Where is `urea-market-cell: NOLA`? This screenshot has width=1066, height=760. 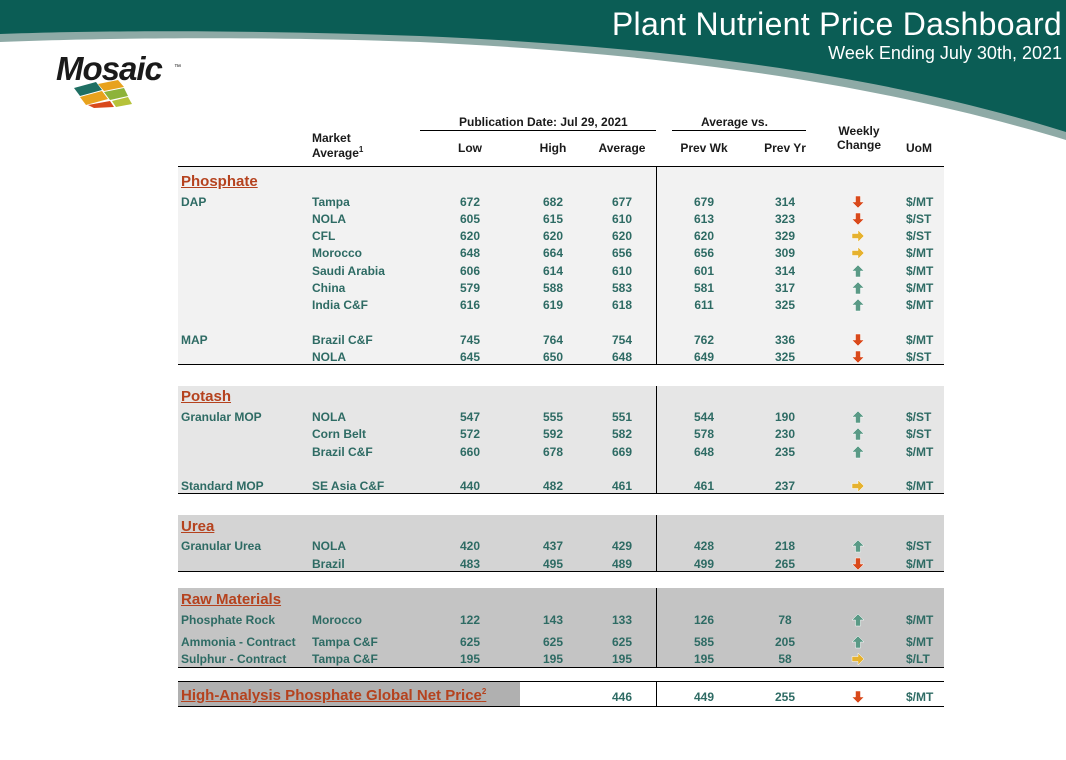
urea-market-cell: NOLA is located at coordinates (329, 546).